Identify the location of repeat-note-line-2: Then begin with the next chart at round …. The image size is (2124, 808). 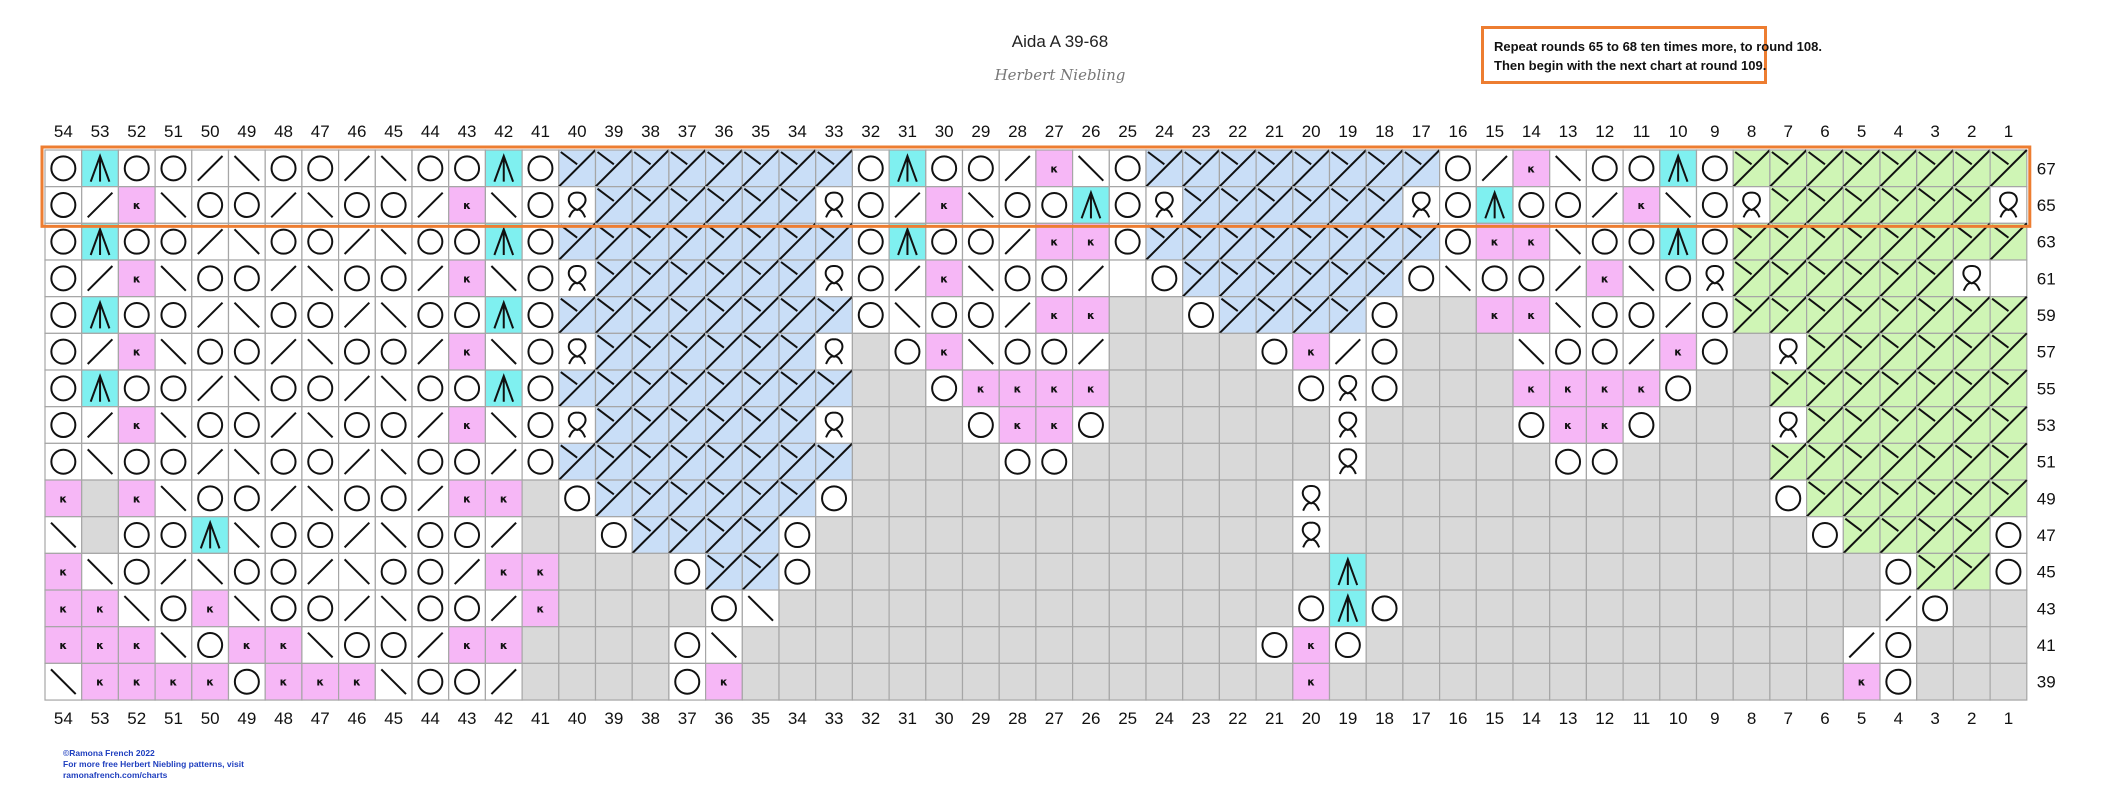
(1630, 65).